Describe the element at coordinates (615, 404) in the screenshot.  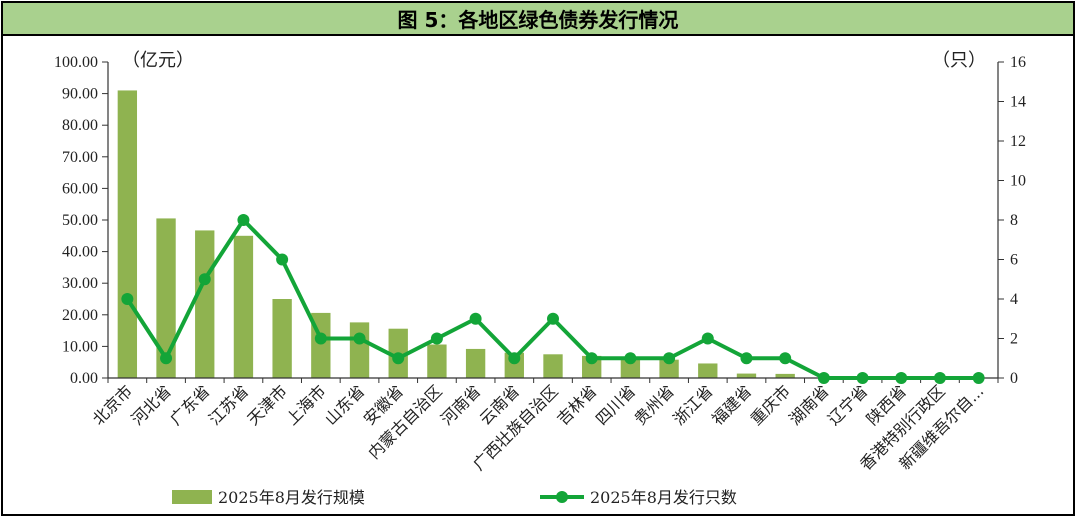
I see `category-label: 四川省` at that location.